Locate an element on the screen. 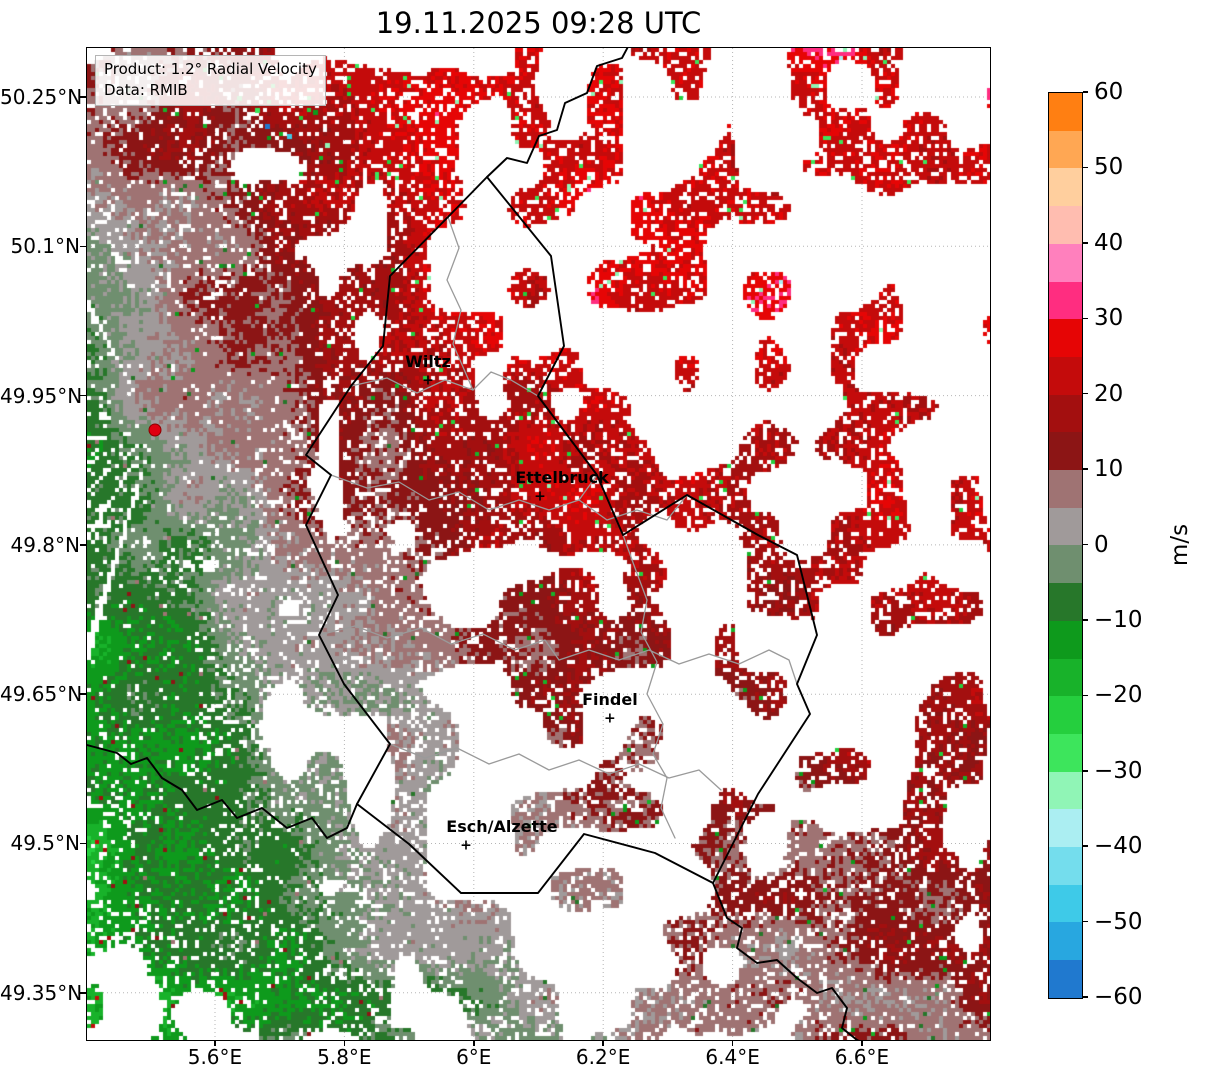 Image resolution: width=1207 pixels, height=1081 pixels. y-axis-tick-label: 49.95°N is located at coordinates (41, 395).